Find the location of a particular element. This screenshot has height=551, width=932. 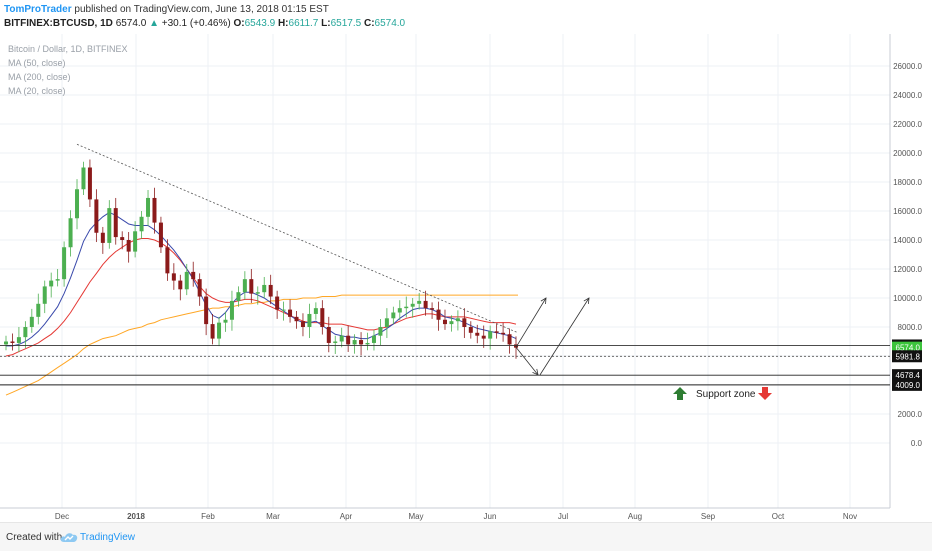

y-tick-label: 12000.0 is located at coordinates (907, 269).